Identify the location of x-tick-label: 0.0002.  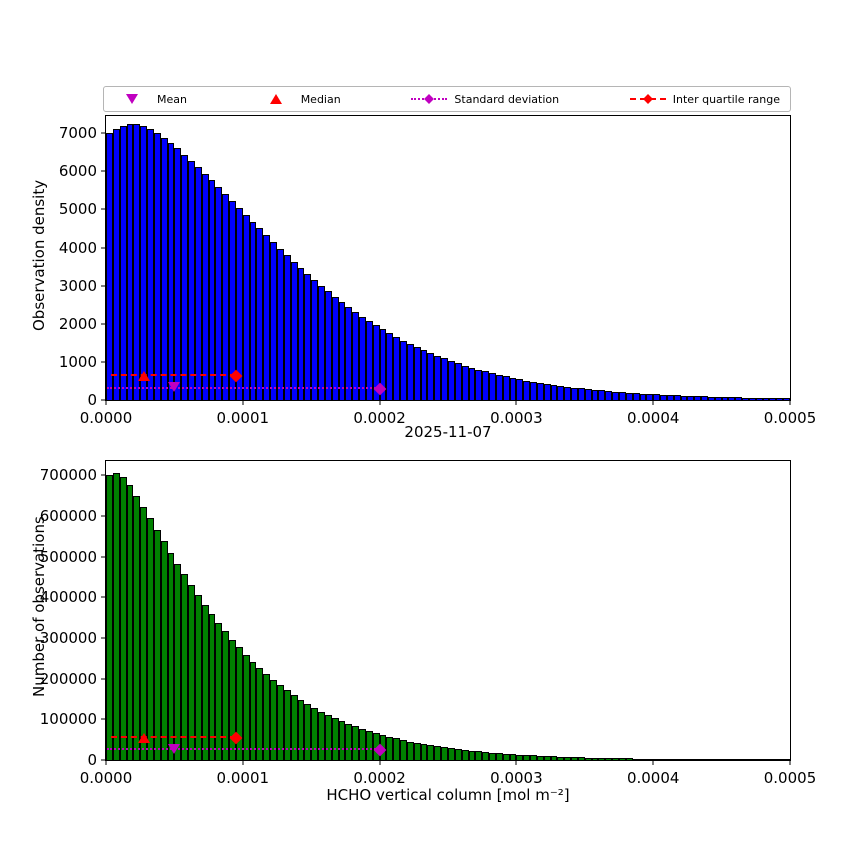
(379, 418).